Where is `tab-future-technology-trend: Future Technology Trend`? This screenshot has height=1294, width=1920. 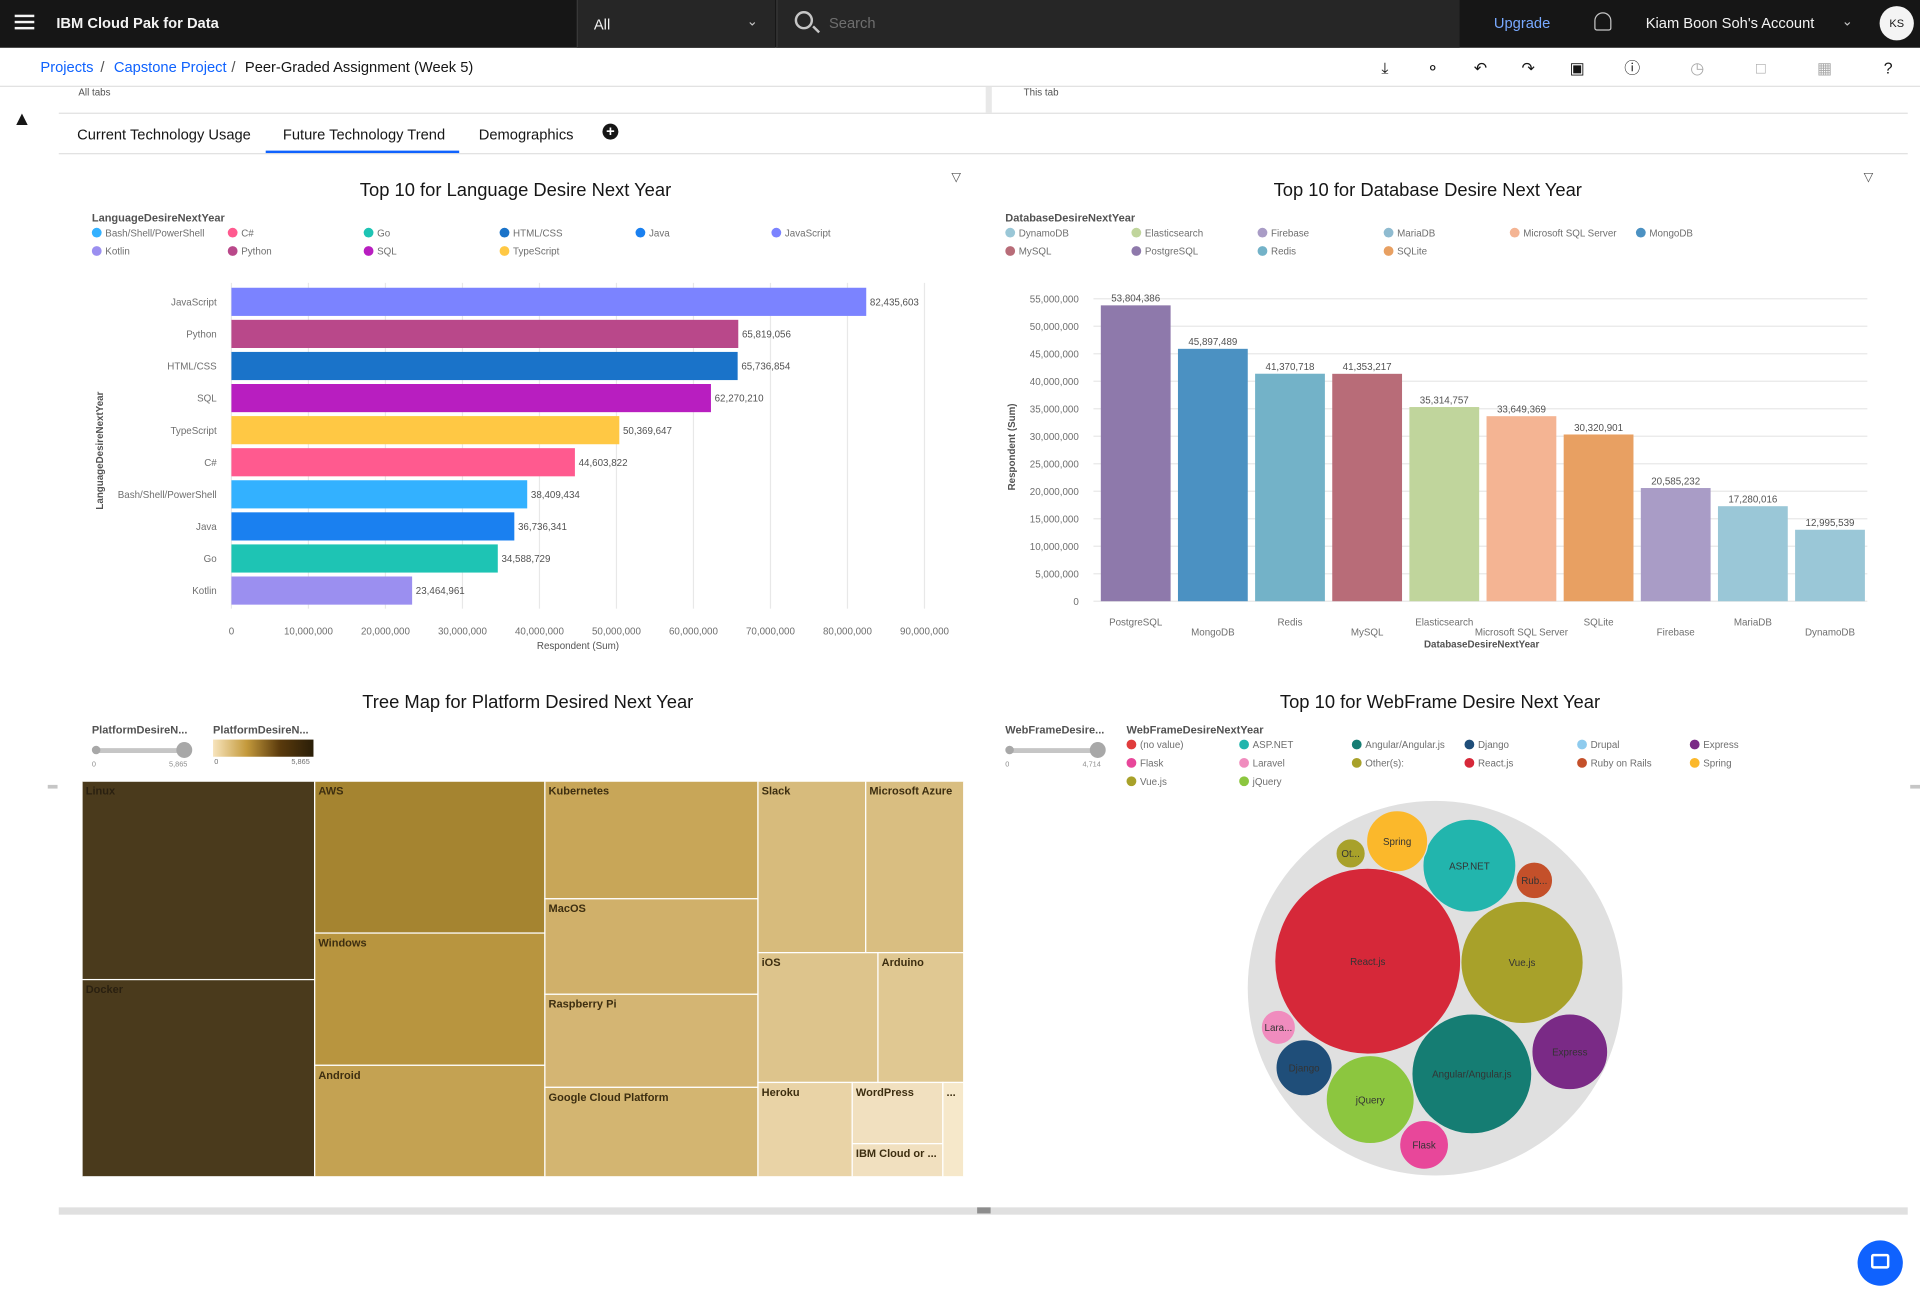 tab-future-technology-trend: Future Technology Trend is located at coordinates (364, 135).